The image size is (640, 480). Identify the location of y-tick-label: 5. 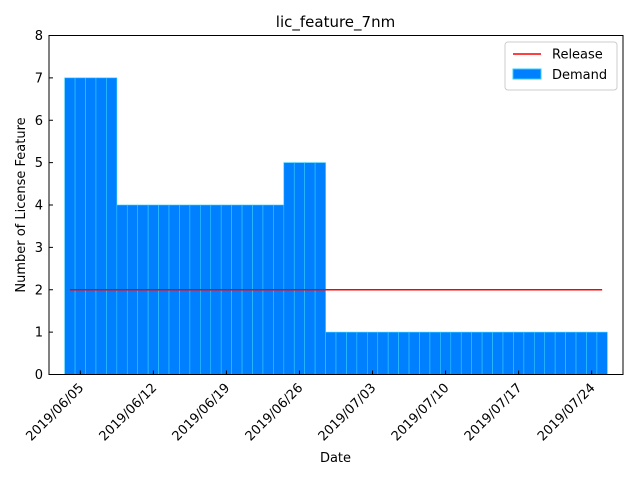
(39, 163).